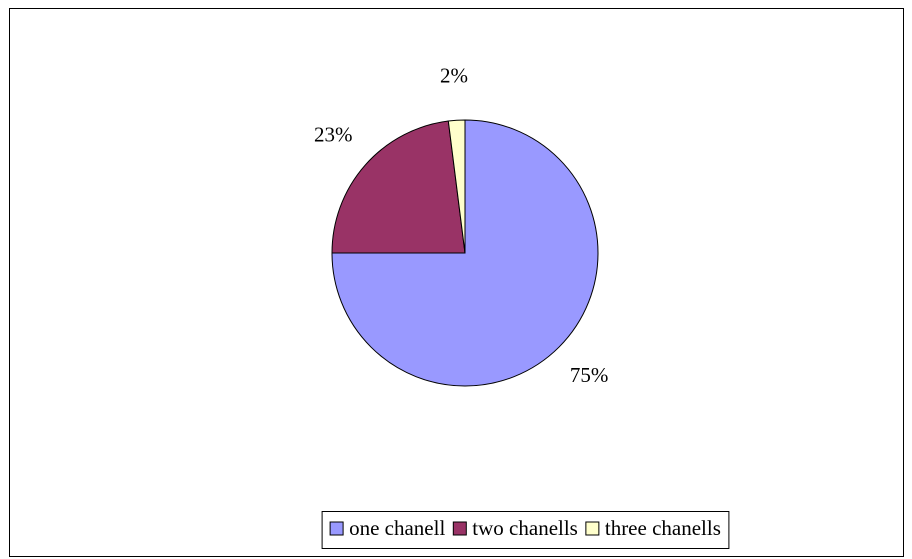 Image resolution: width=912 pixels, height=559 pixels. I want to click on legend-label: two chanells, so click(525, 528).